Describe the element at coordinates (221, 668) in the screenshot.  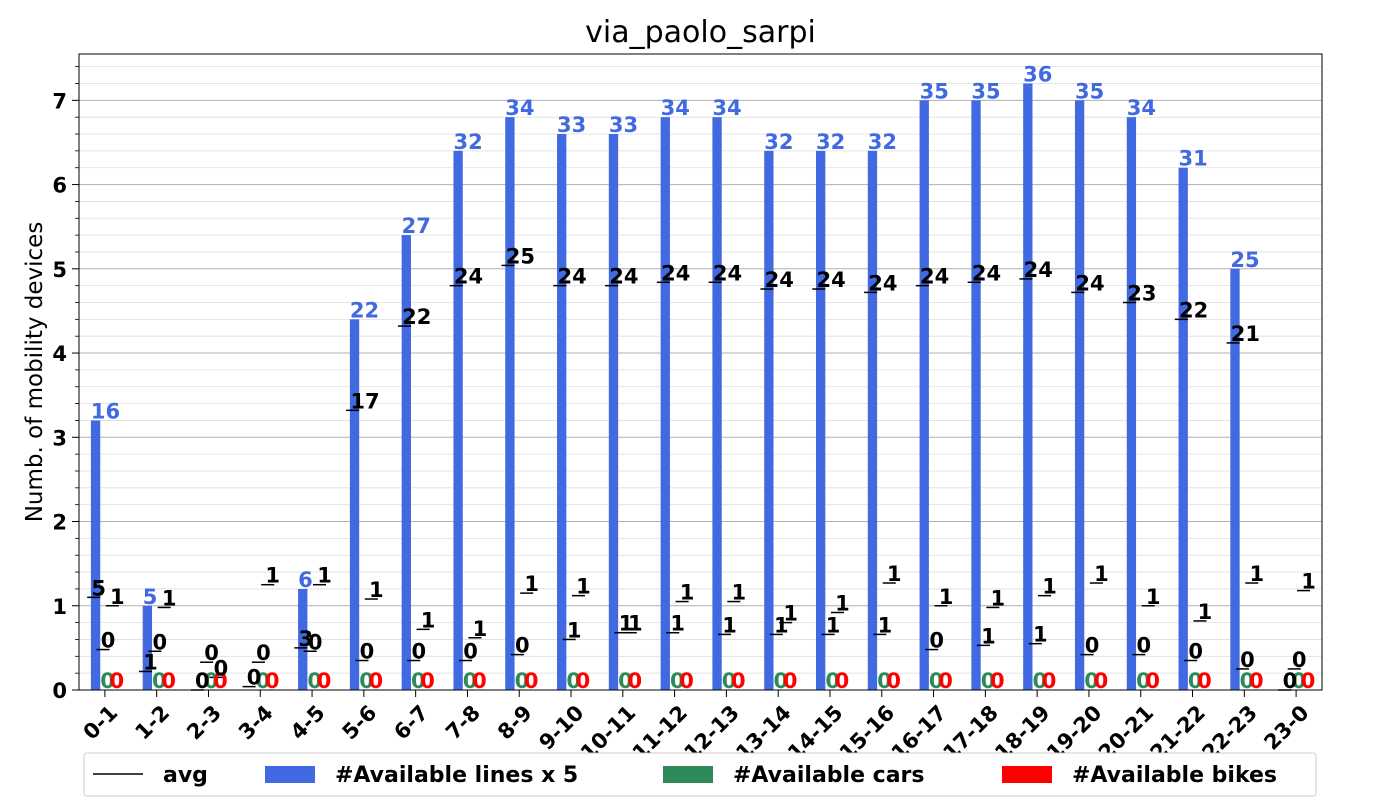
I see `avg-bikes-label: 0` at that location.